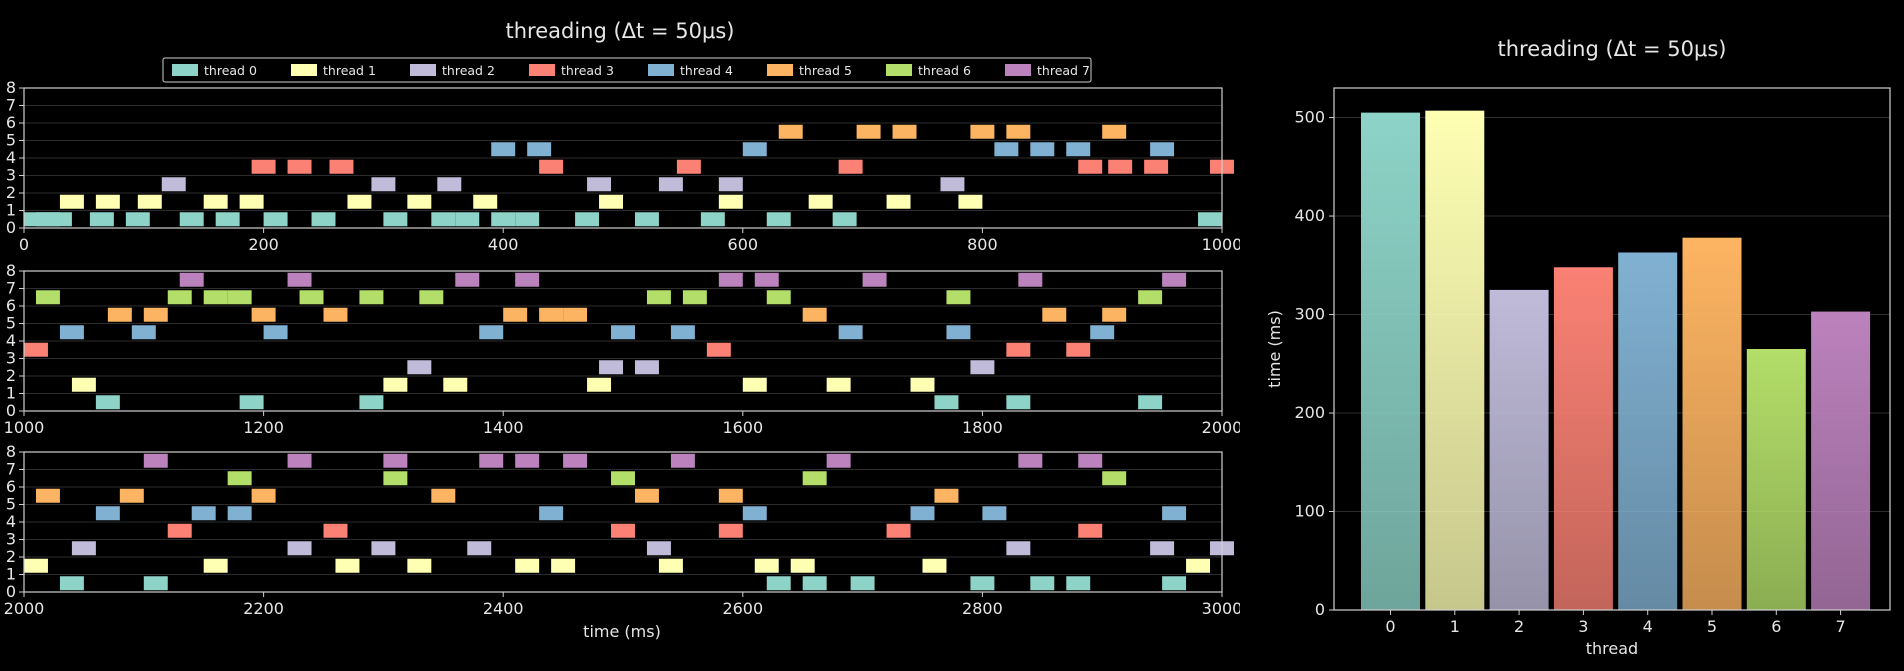 The width and height of the screenshot is (1904, 671). I want to click on xtick-label: 7, so click(1841, 626).